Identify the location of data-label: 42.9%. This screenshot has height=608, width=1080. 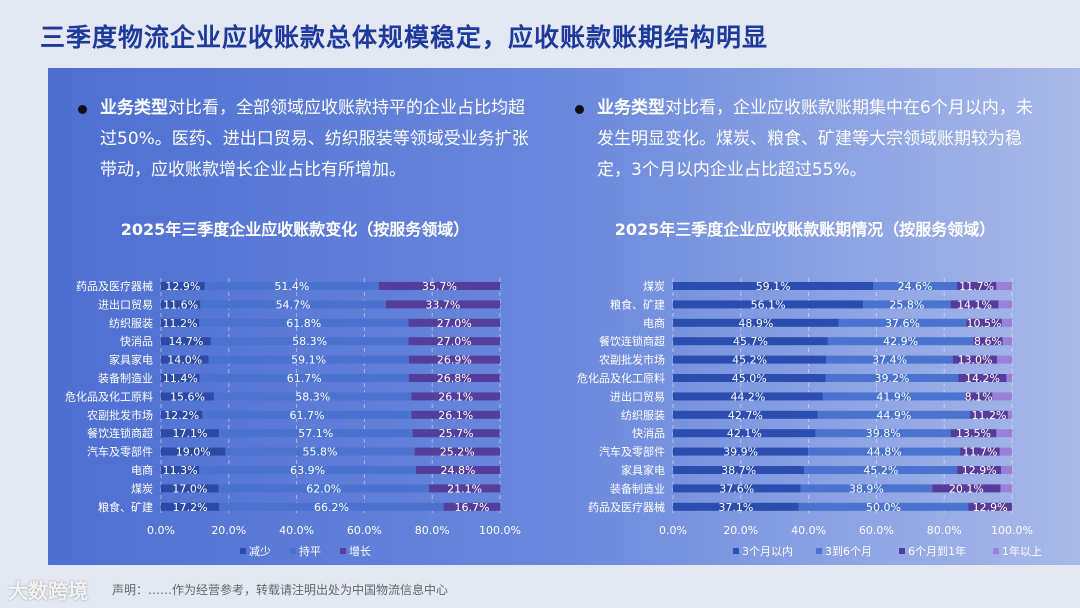
(900, 341).